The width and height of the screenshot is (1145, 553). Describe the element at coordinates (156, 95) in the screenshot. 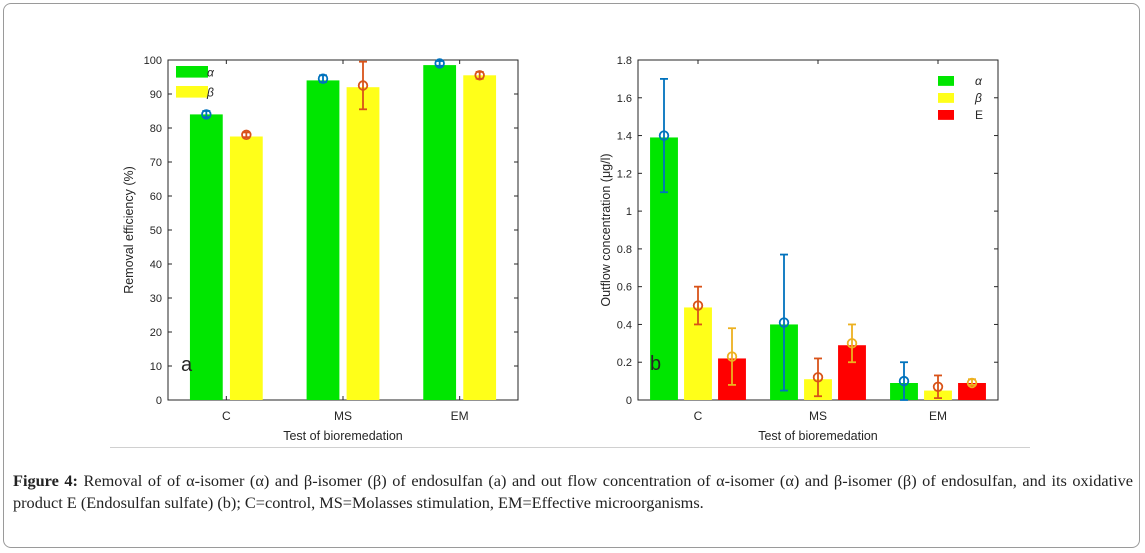

I see `y-tick-label: 90` at that location.